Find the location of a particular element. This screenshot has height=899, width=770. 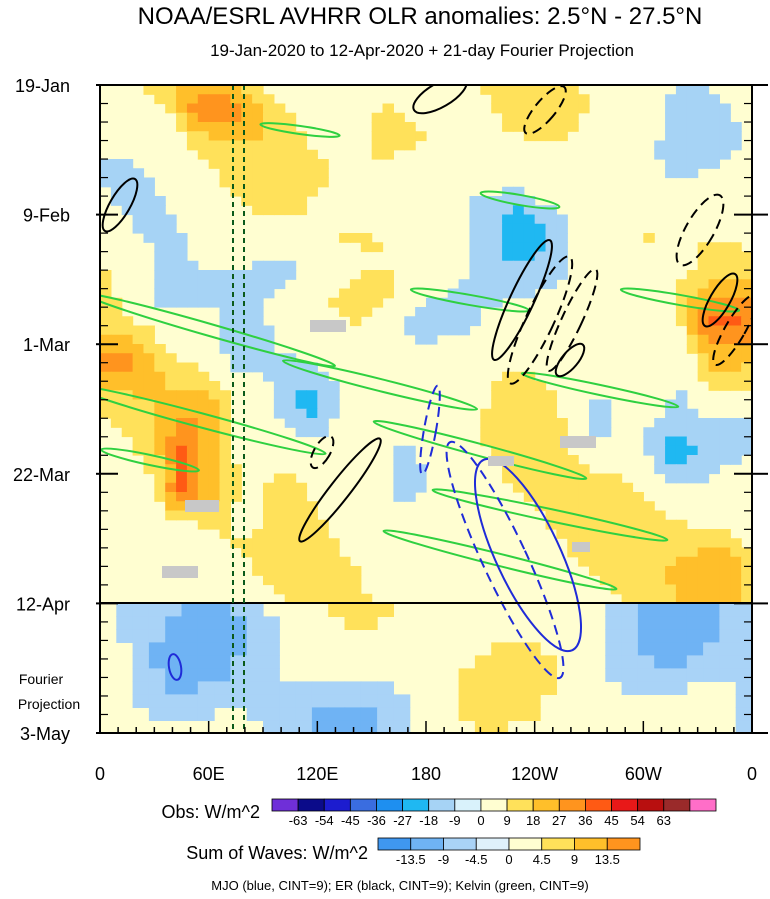

x-tick-labels: 0 60E 120E 180 120W 60W 0 is located at coordinates (426, 774).